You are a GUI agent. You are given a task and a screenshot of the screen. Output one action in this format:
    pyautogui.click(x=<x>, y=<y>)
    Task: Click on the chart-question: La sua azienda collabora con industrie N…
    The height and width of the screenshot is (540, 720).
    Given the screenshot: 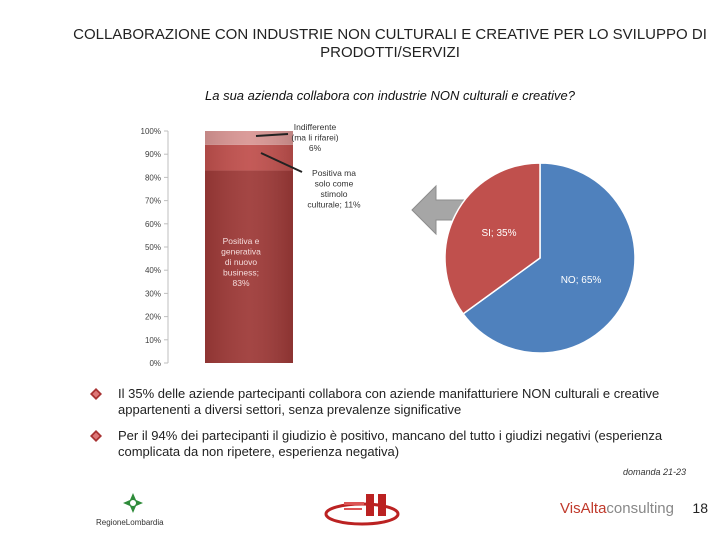 What is the action you would take?
    pyautogui.click(x=390, y=95)
    